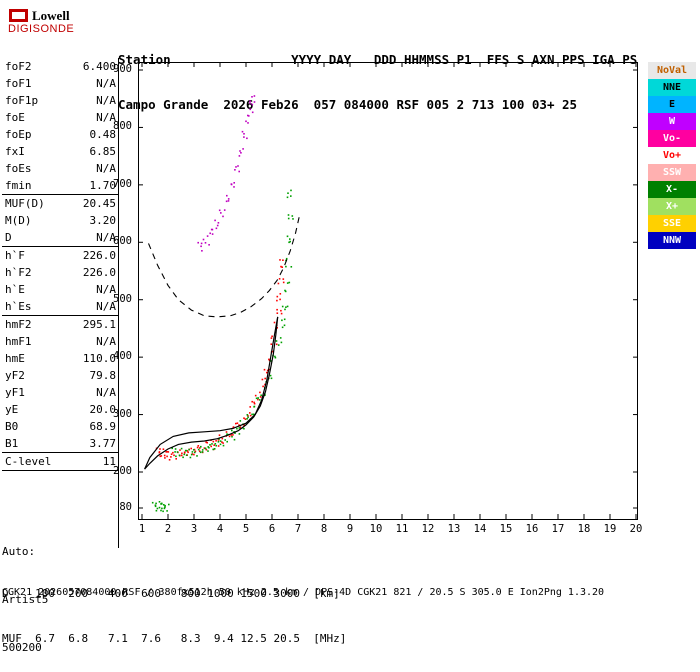  Describe the element at coordinates (103, 134) in the screenshot. I see `param-value: 0.48` at that location.